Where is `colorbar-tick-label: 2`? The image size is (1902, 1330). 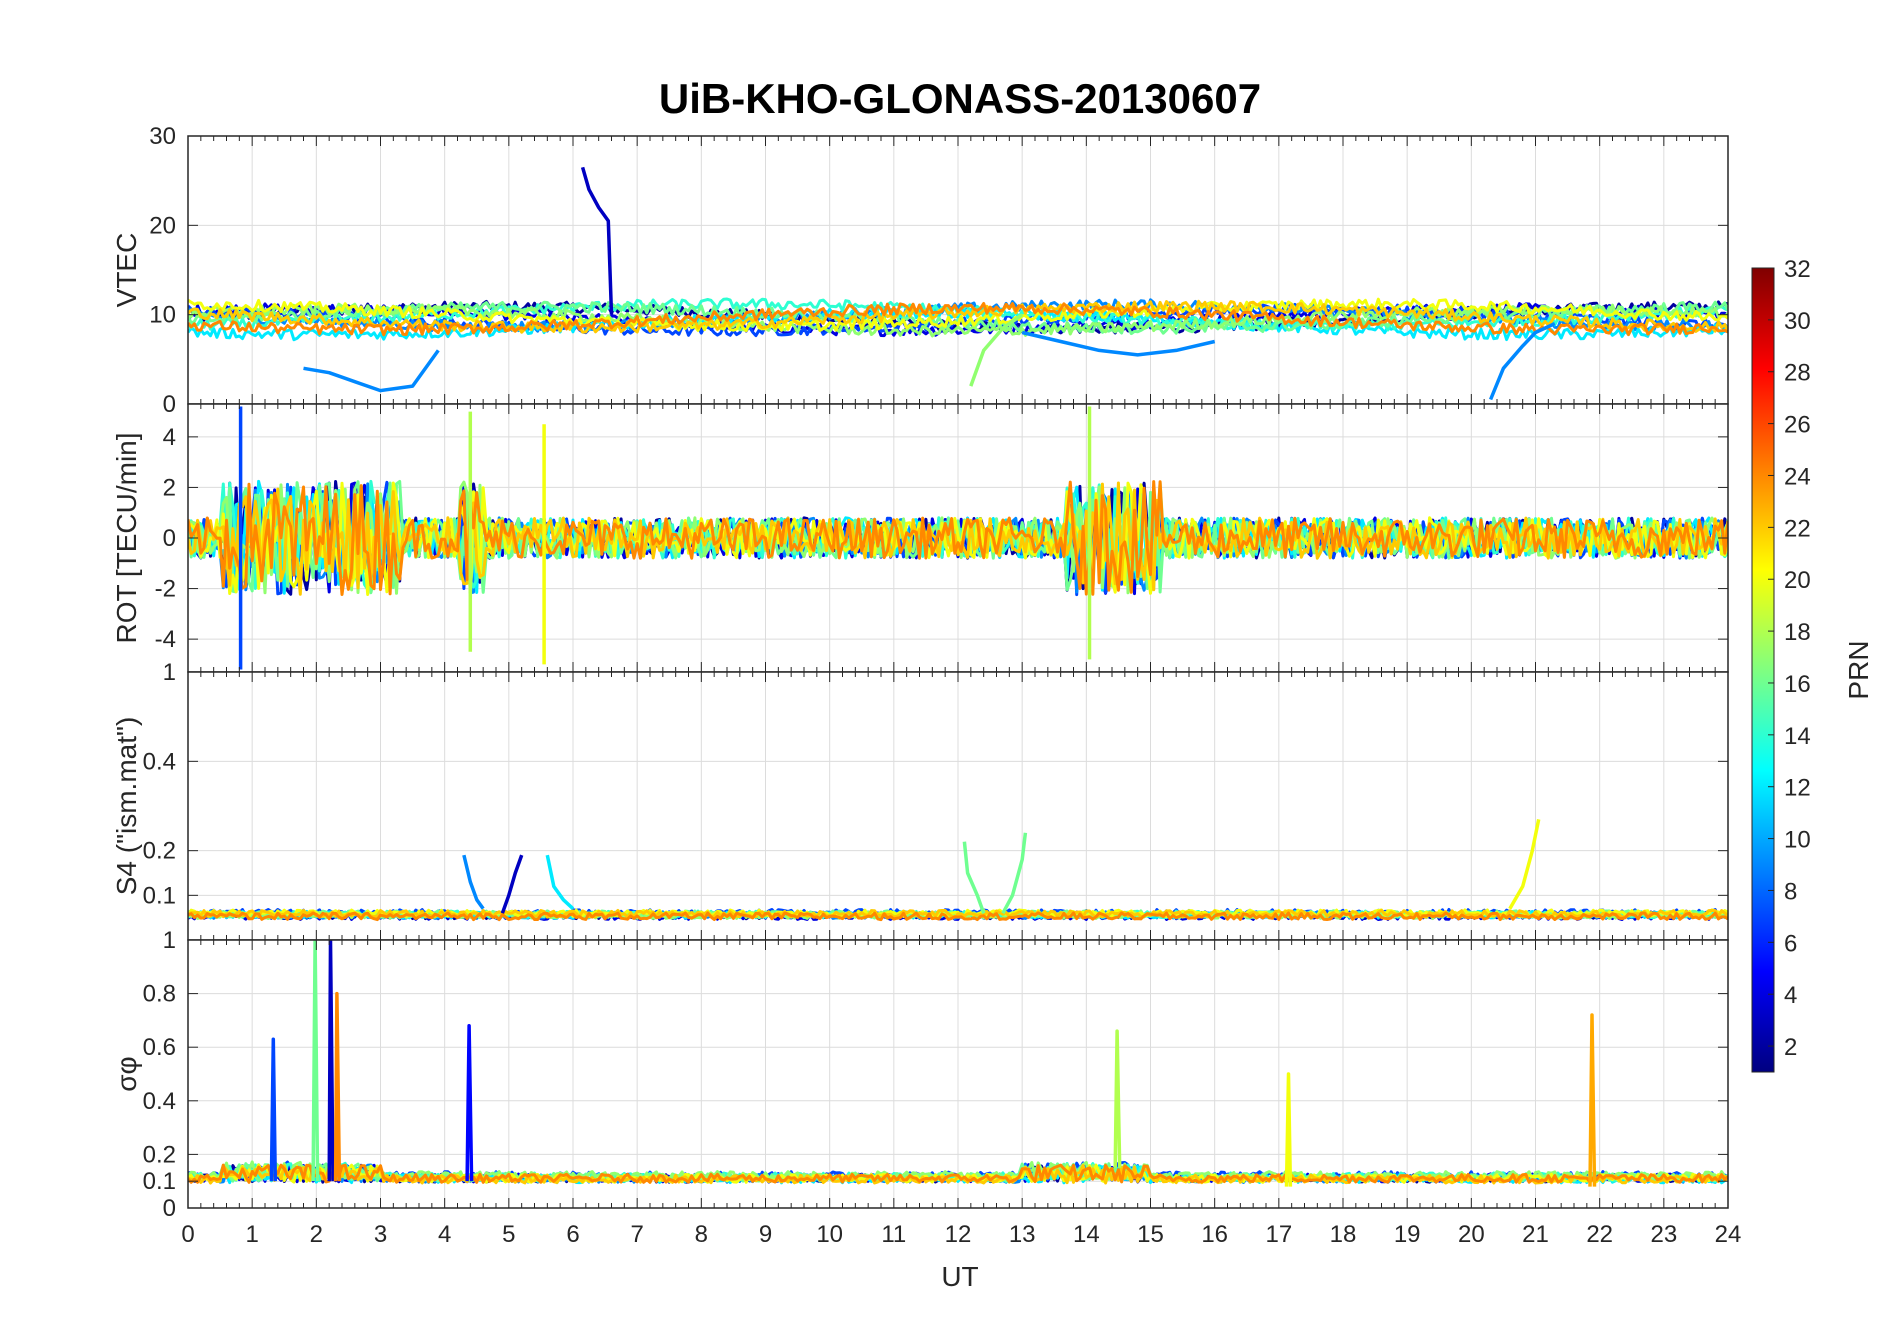
colorbar-tick-label: 2 is located at coordinates (1790, 1047).